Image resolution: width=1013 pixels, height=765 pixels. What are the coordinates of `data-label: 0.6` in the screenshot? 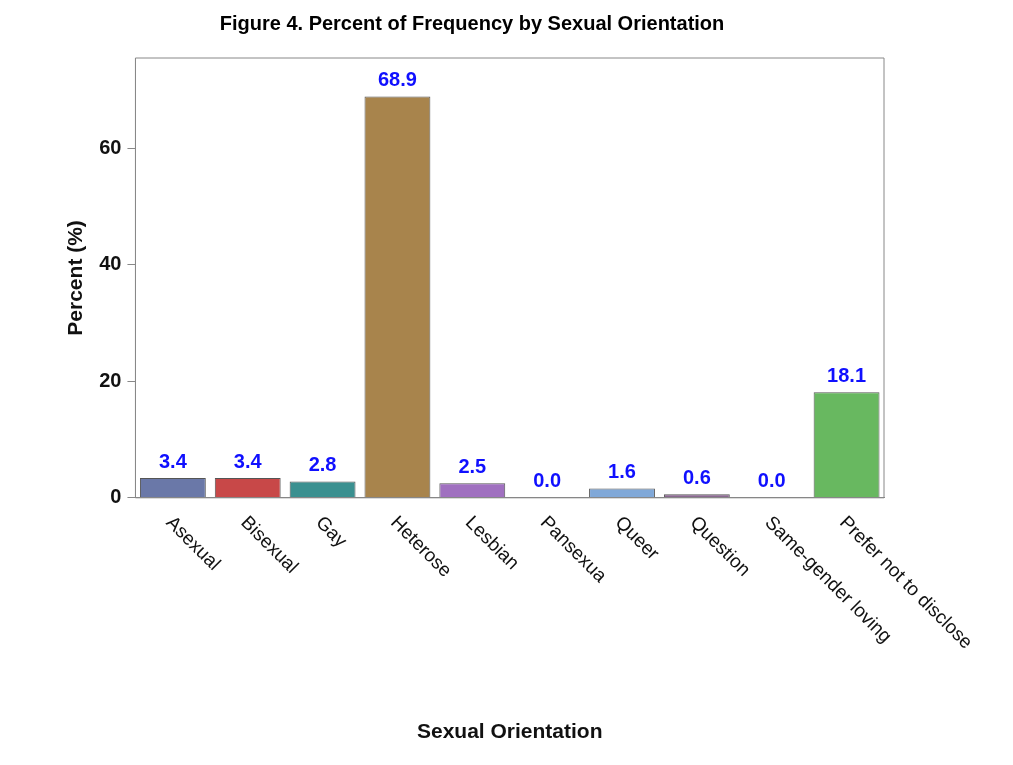 It's located at (696, 476).